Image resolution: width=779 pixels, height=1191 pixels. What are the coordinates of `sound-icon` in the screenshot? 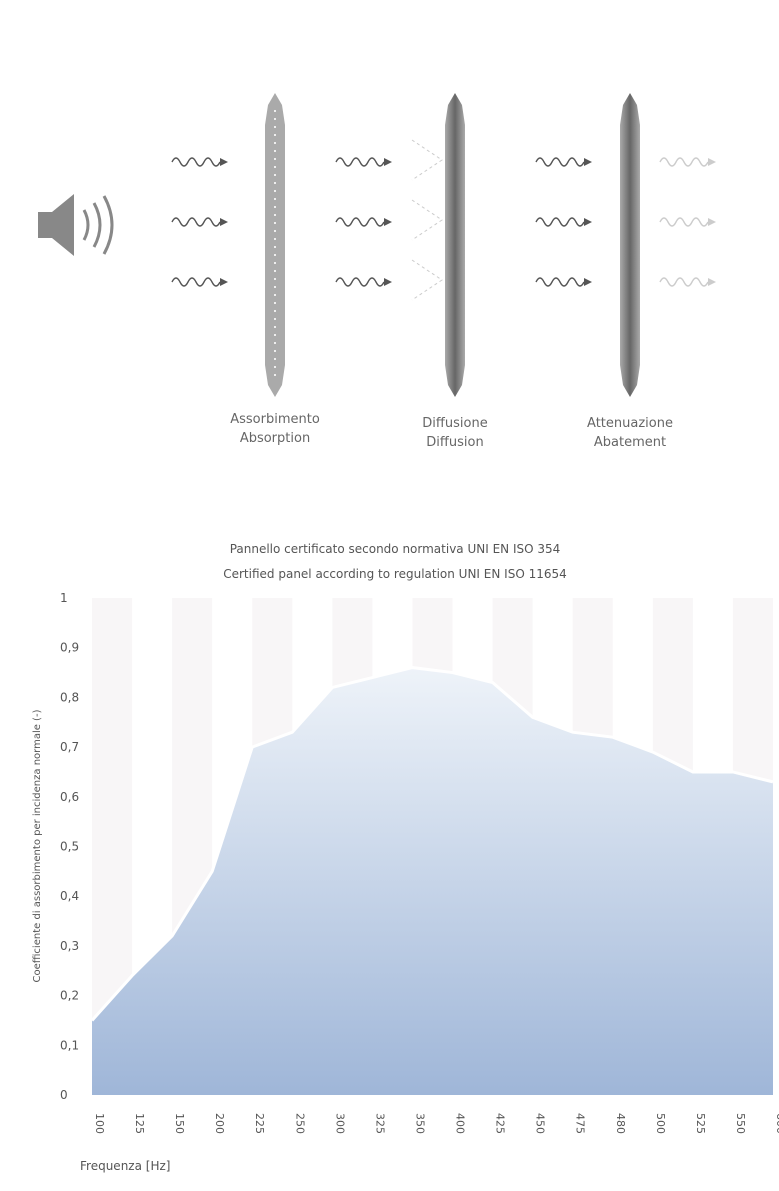 It's located at (98, 225).